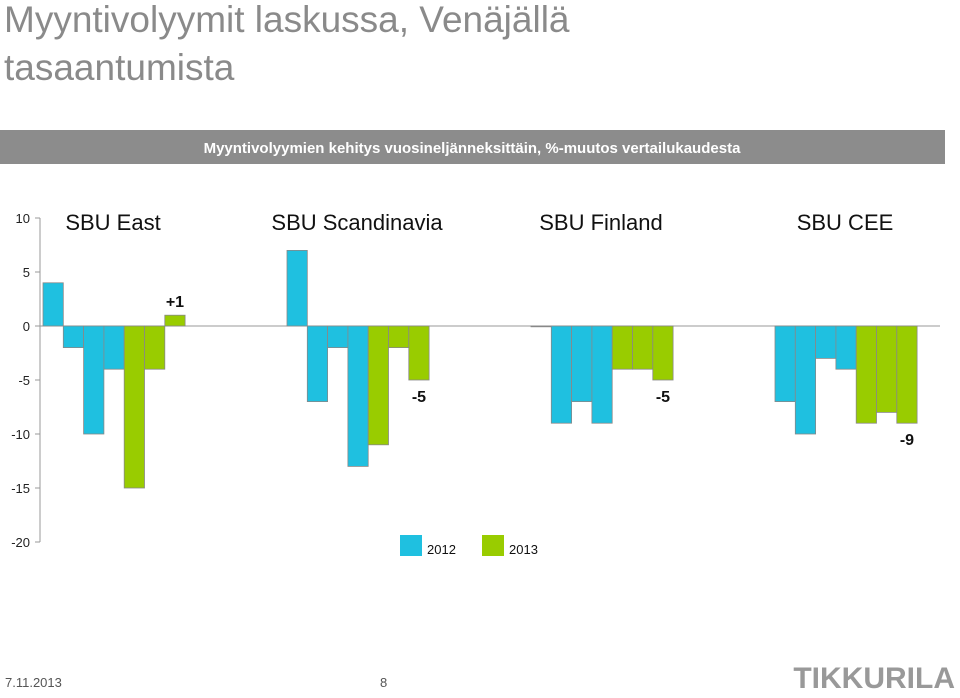 The width and height of the screenshot is (960, 698). I want to click on y-tick-label: 10, so click(23, 218).